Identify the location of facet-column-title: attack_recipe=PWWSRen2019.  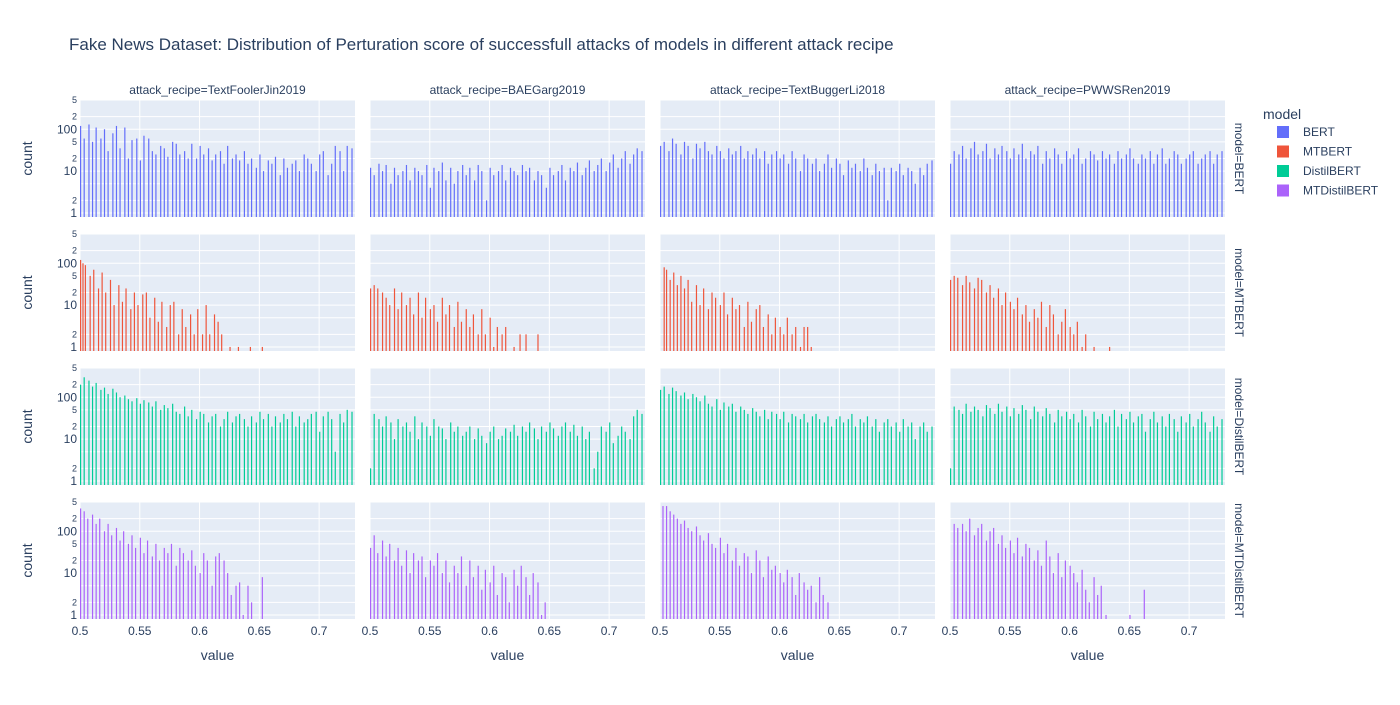
(1088, 90).